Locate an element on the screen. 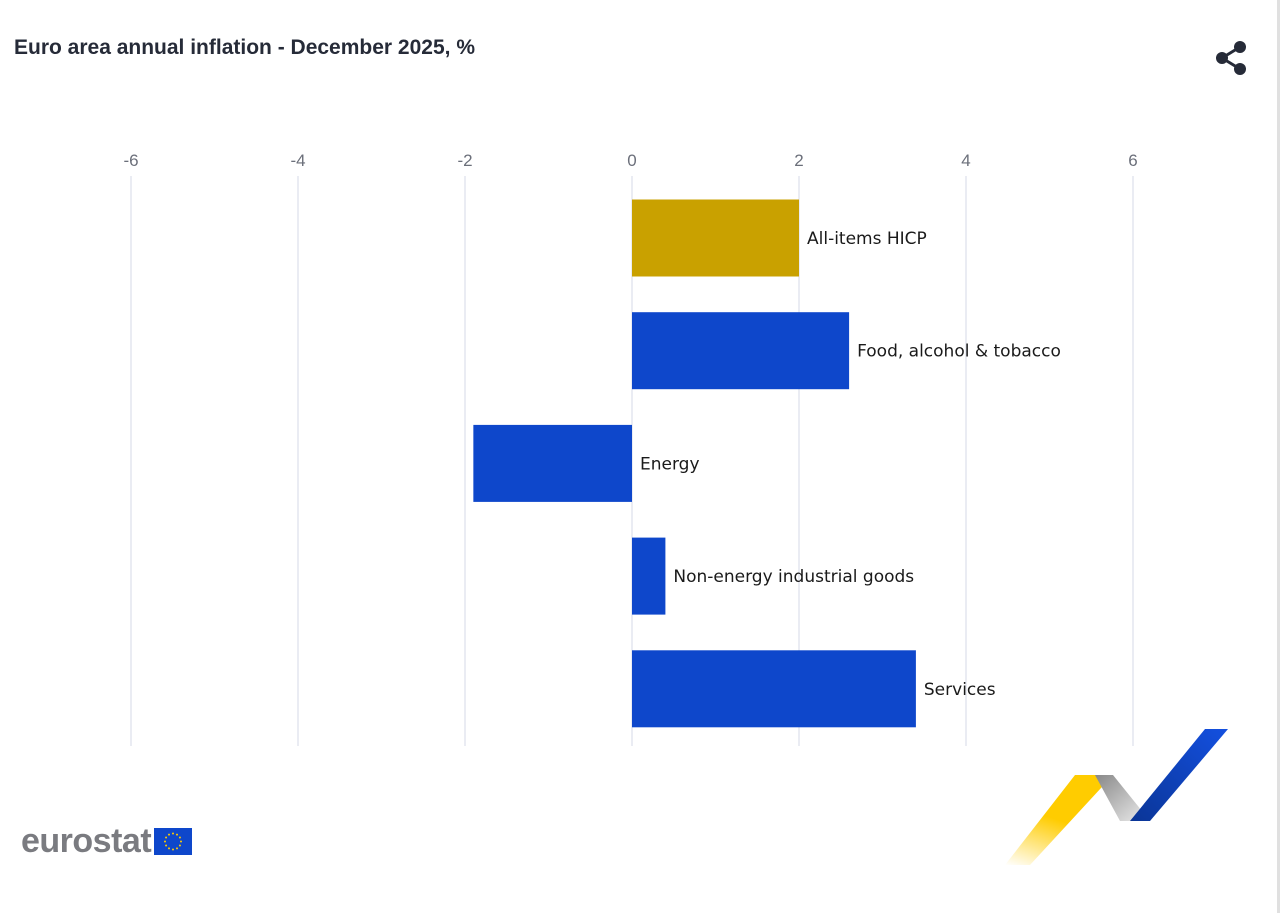 The width and height of the screenshot is (1280, 913). decorative-ribbon-graphic is located at coordinates (1116, 797).